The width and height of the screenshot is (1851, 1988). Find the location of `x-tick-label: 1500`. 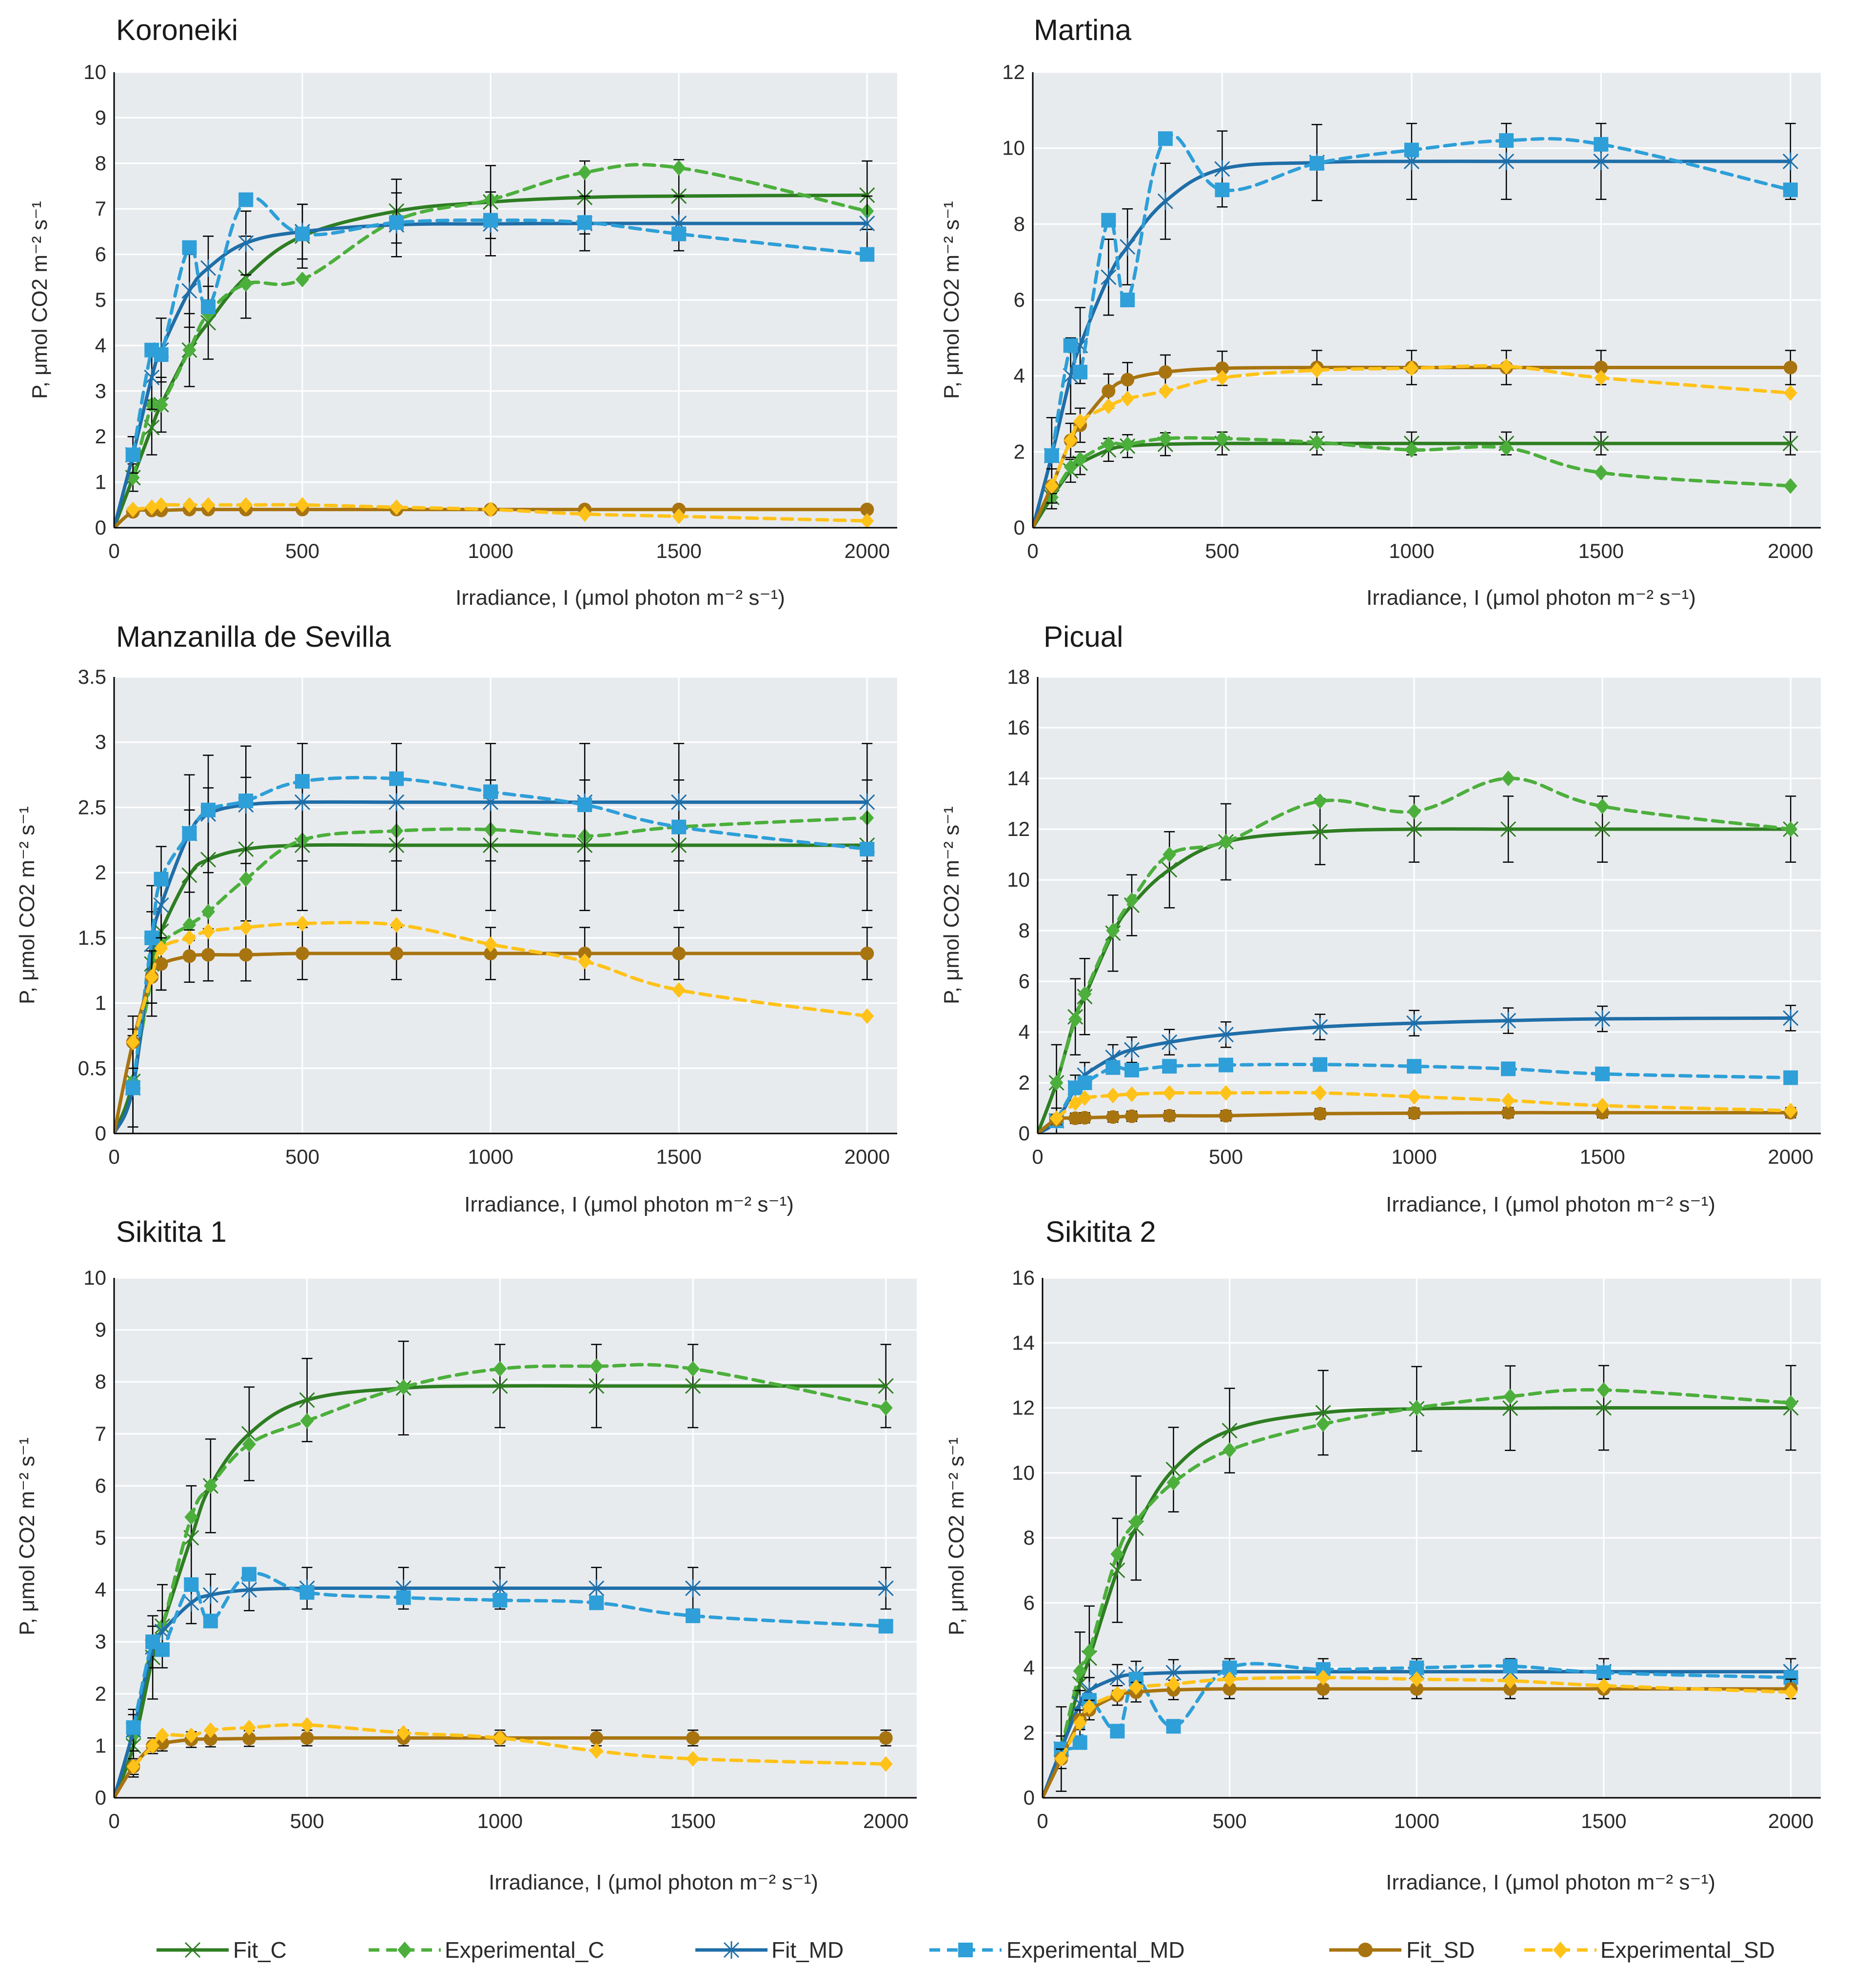

x-tick-label: 1500 is located at coordinates (1601, 550).